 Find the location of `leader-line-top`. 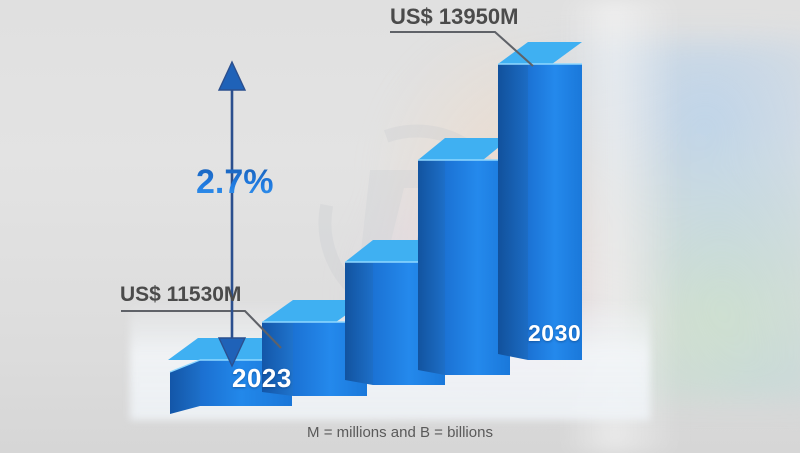

leader-line-top is located at coordinates (462, 48).